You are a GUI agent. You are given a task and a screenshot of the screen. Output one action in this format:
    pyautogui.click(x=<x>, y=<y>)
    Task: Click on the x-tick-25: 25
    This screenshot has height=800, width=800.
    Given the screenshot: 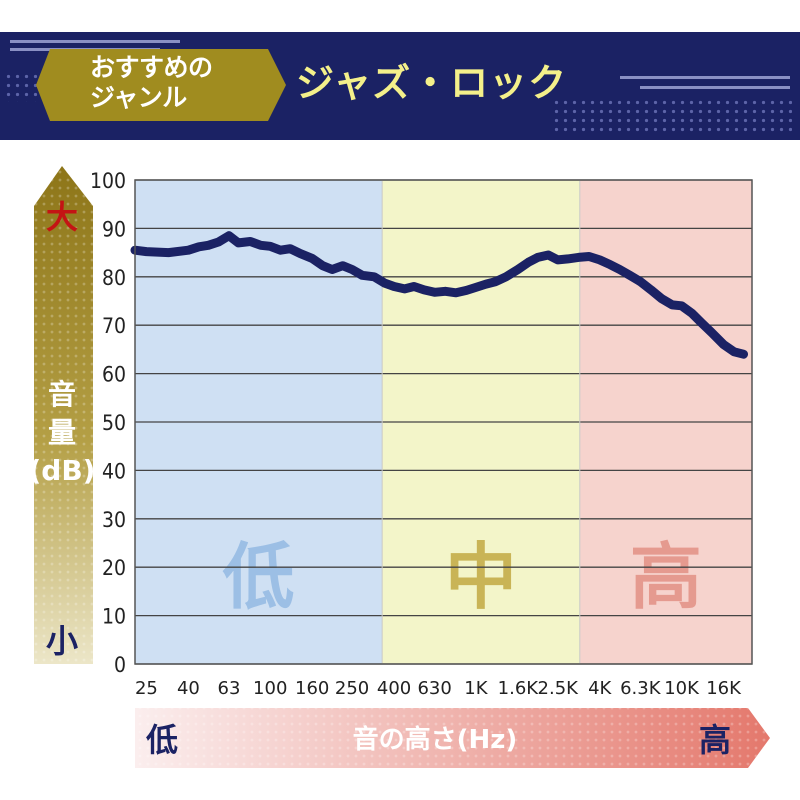 What is the action you would take?
    pyautogui.click(x=146, y=688)
    